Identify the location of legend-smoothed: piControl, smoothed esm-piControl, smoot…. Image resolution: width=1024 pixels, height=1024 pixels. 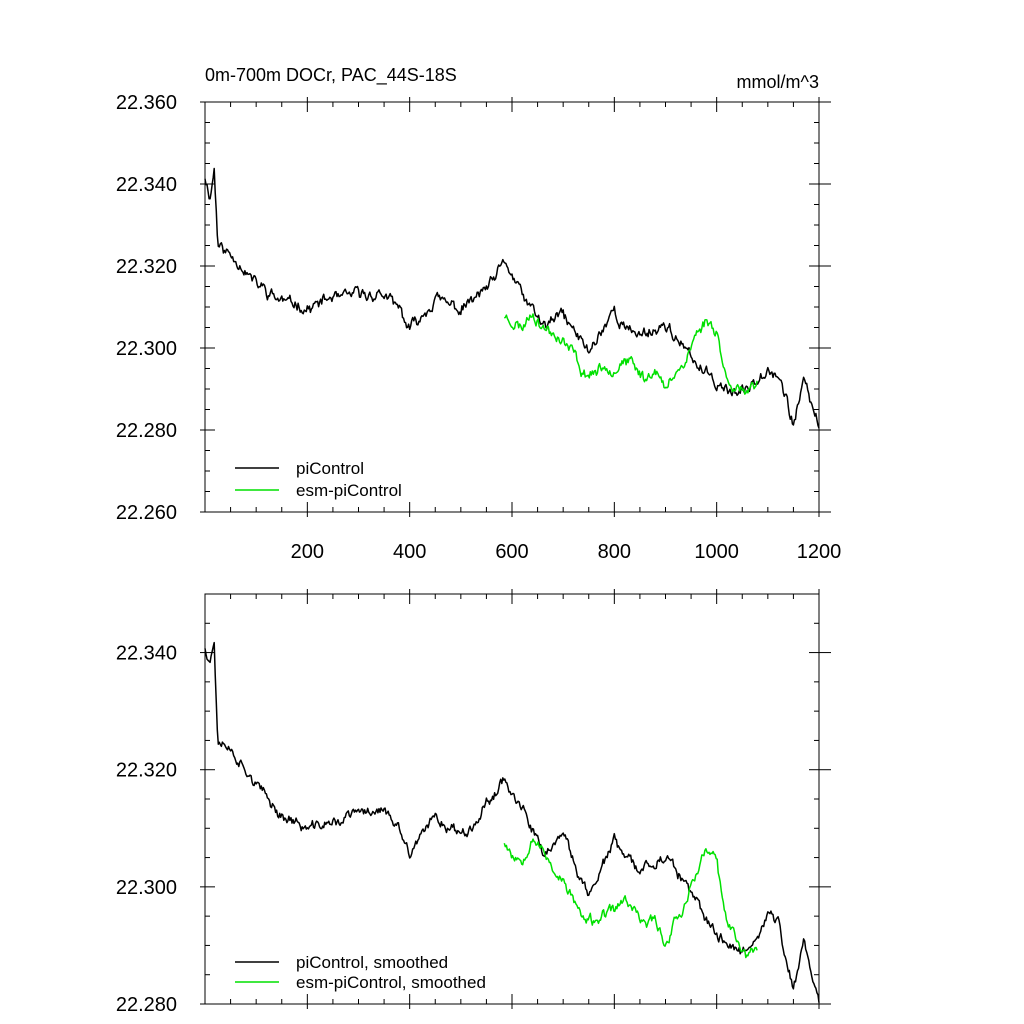
(360, 972).